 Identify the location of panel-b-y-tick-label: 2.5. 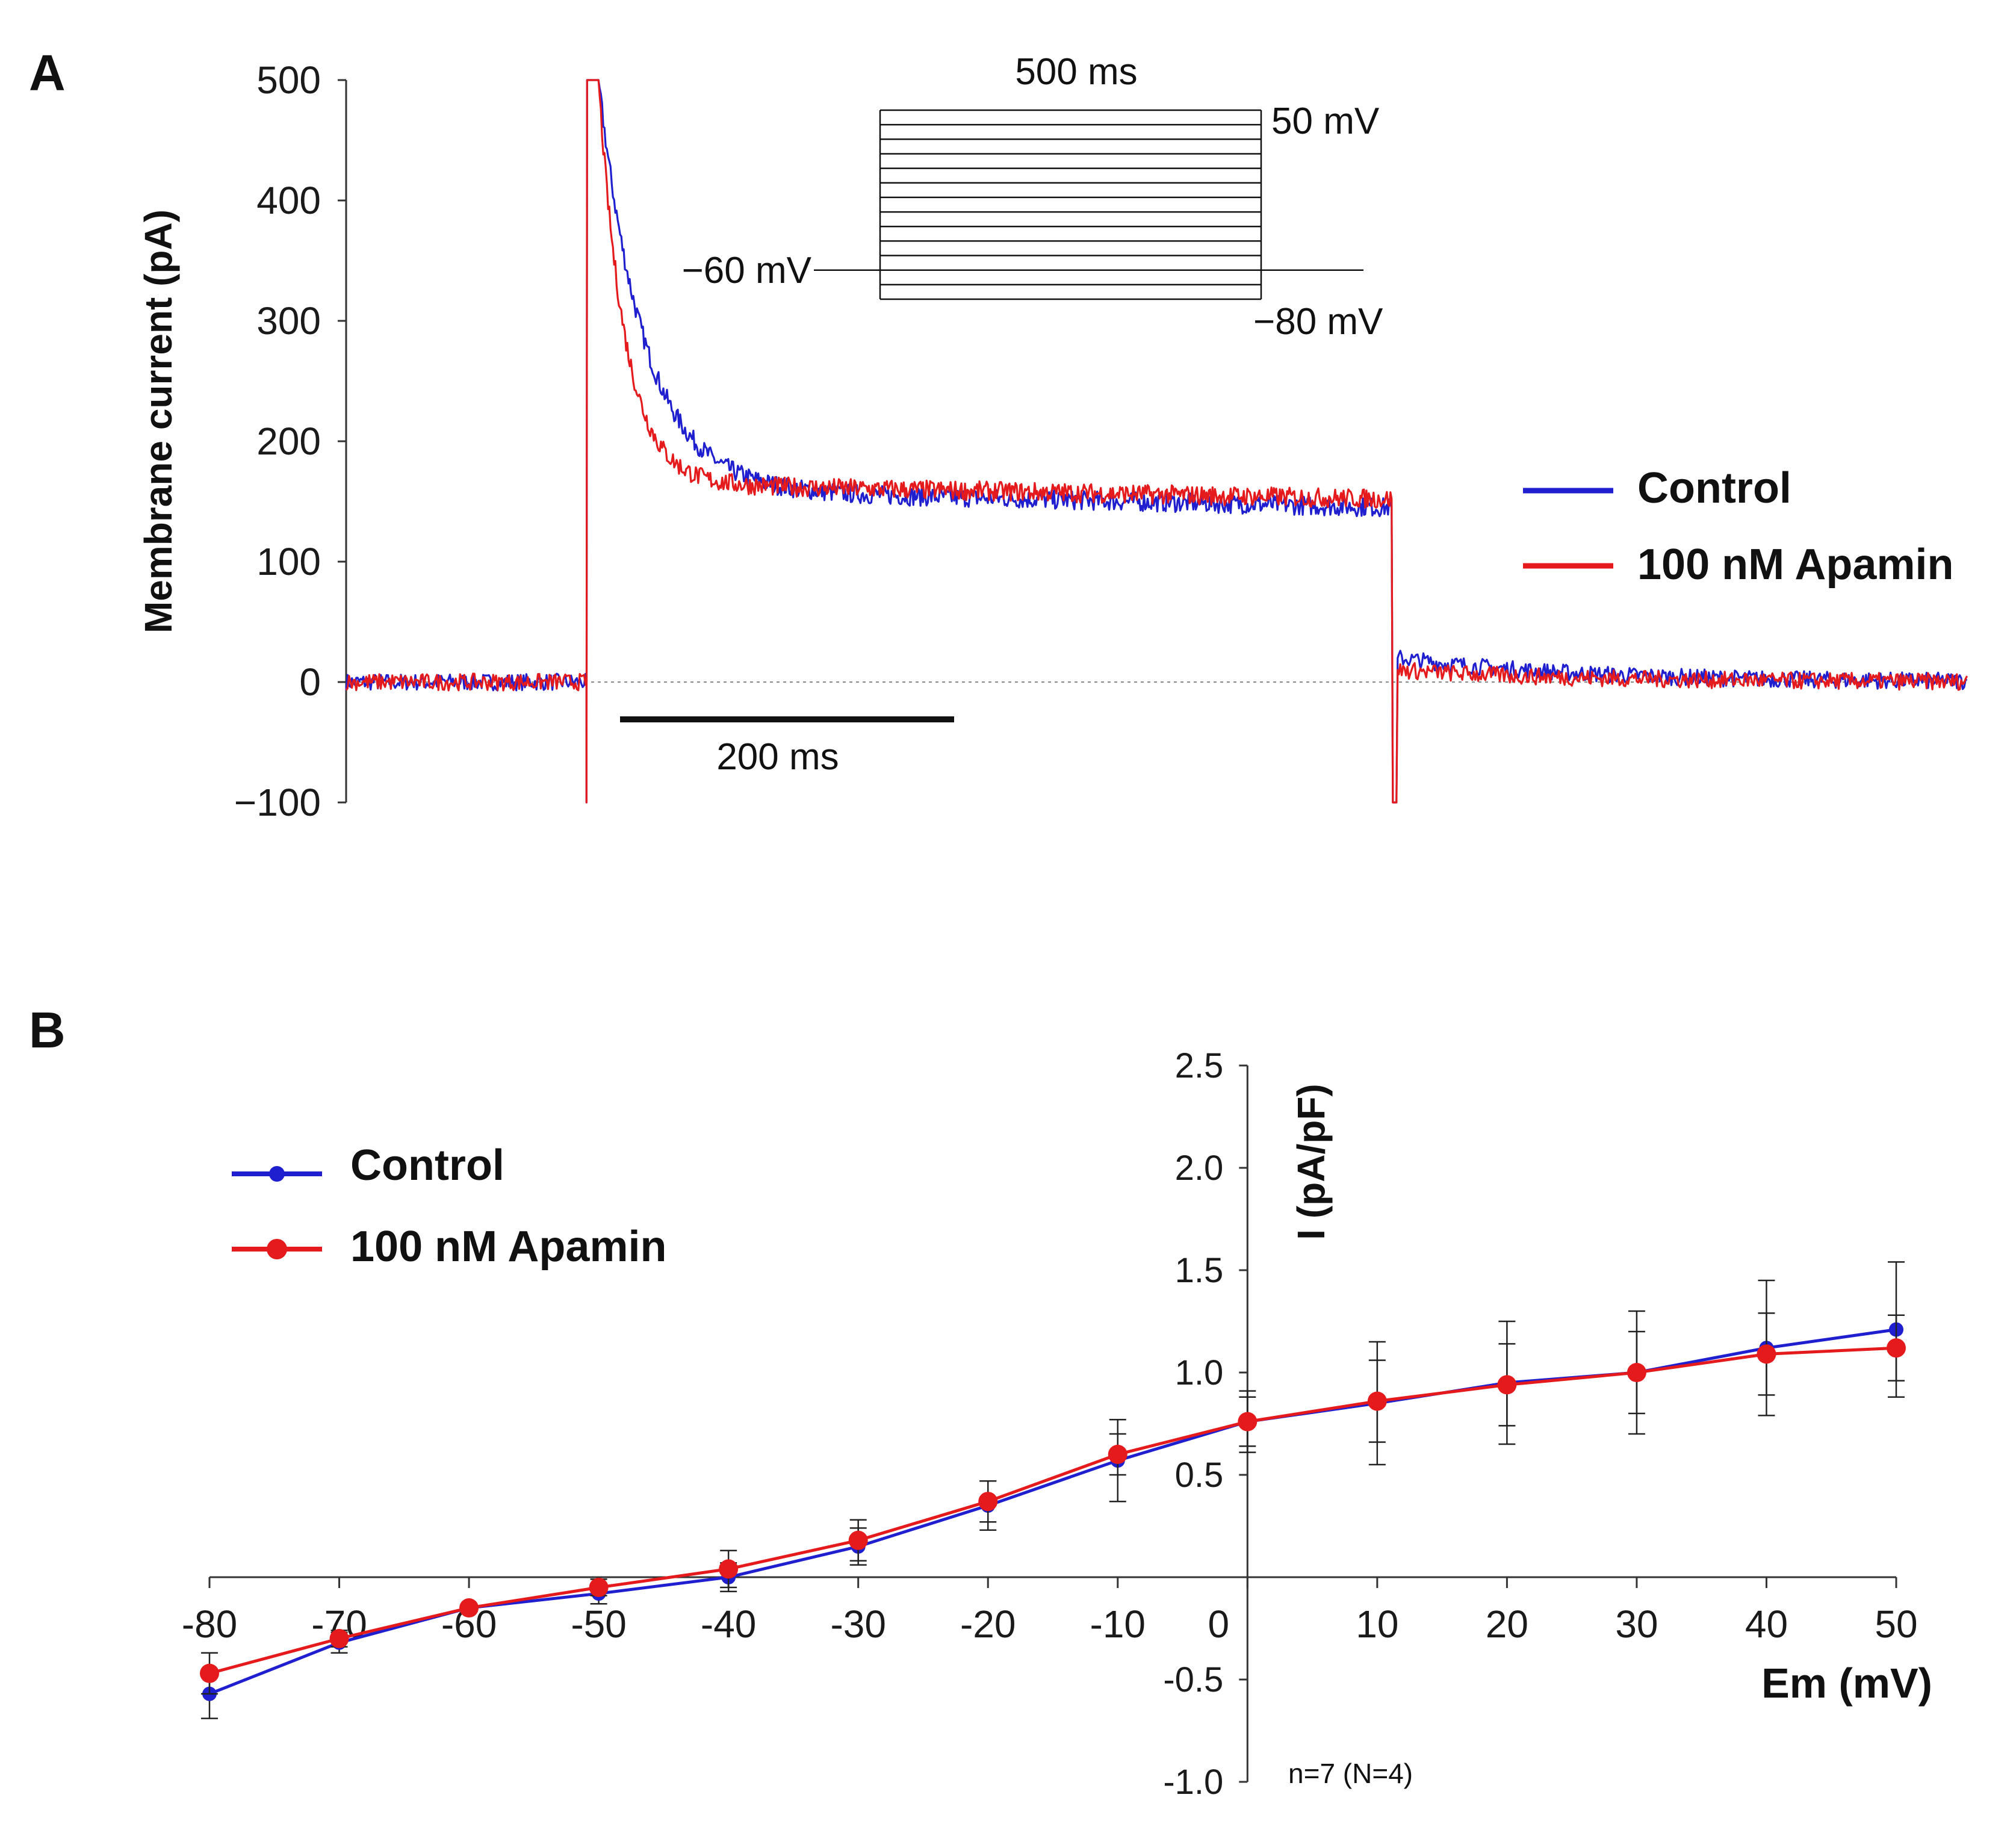
(1199, 1065).